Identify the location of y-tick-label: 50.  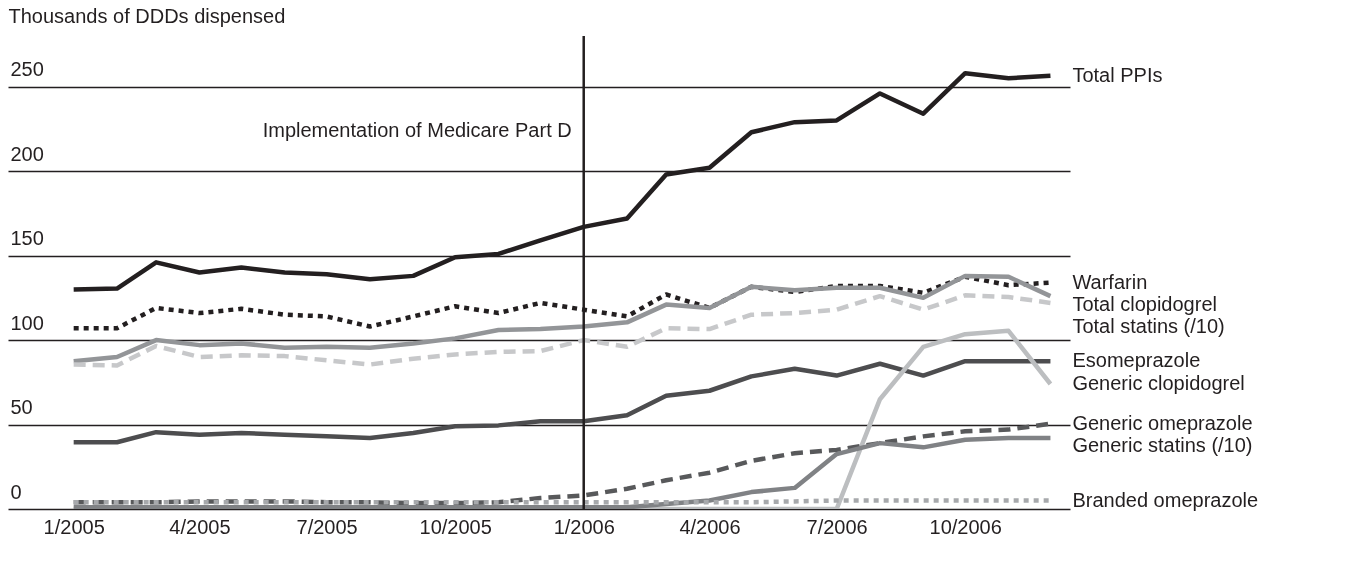
(21, 407).